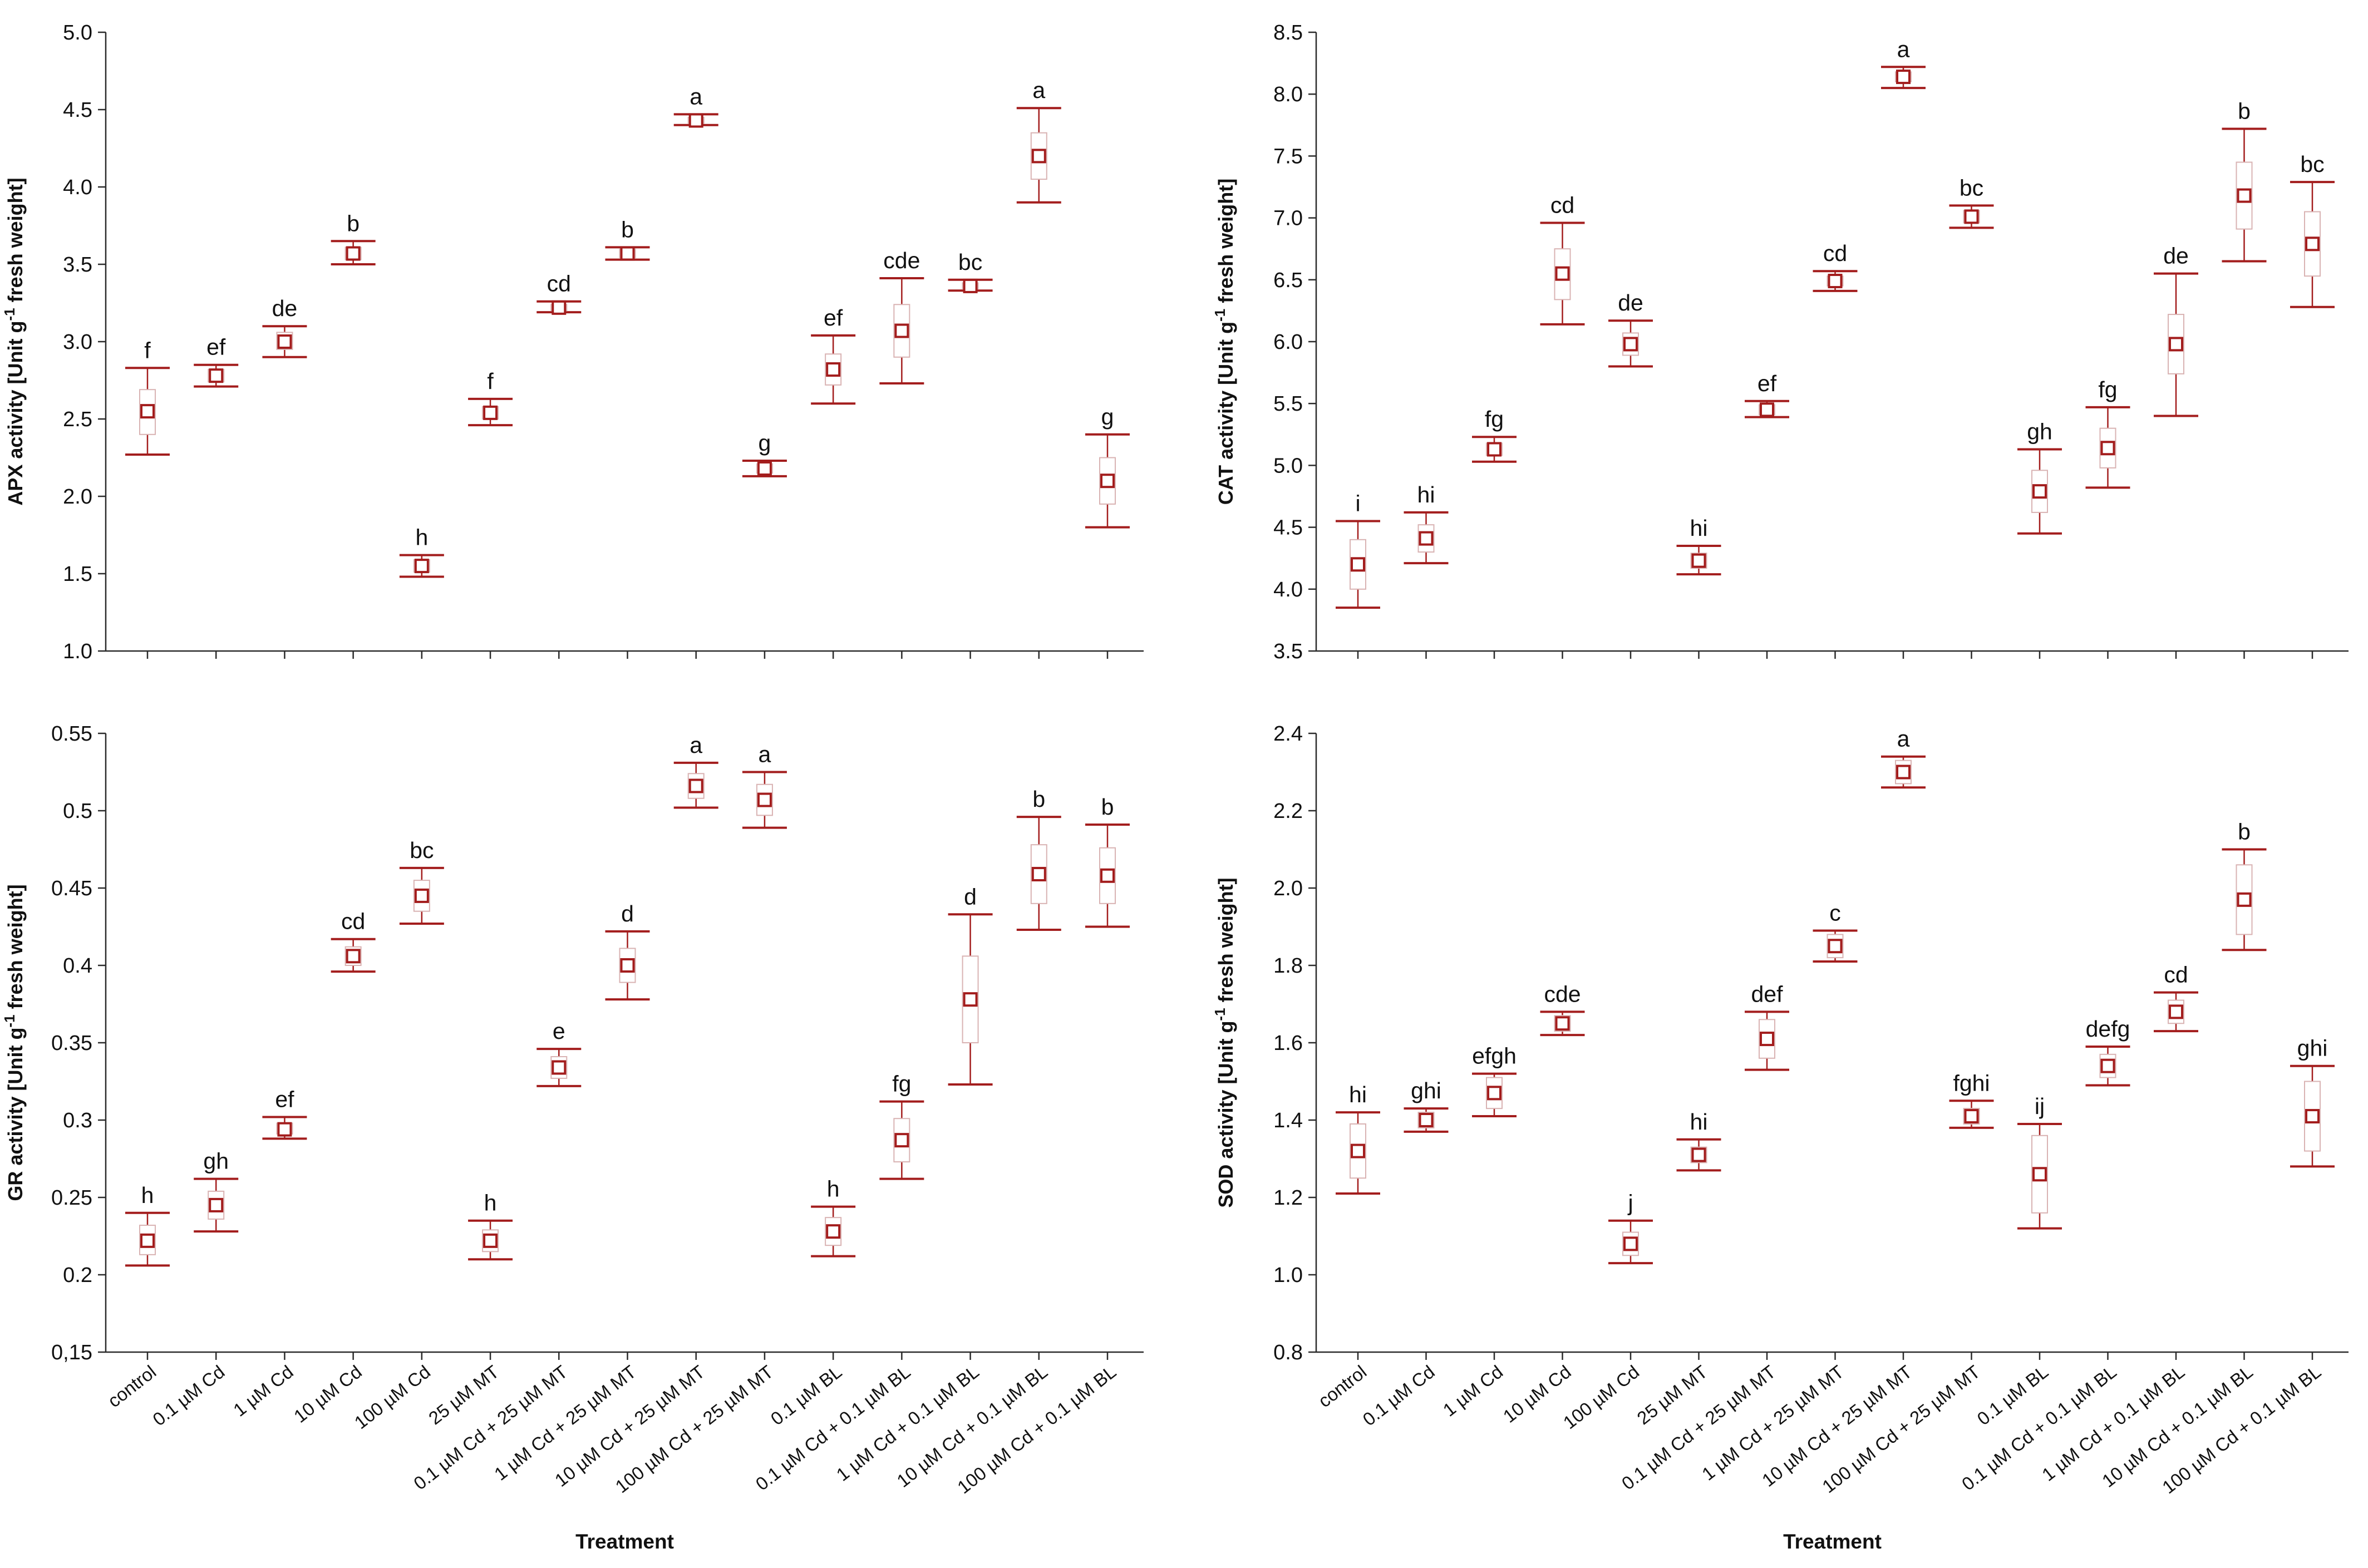  I want to click on significance-letter: e, so click(559, 1031).